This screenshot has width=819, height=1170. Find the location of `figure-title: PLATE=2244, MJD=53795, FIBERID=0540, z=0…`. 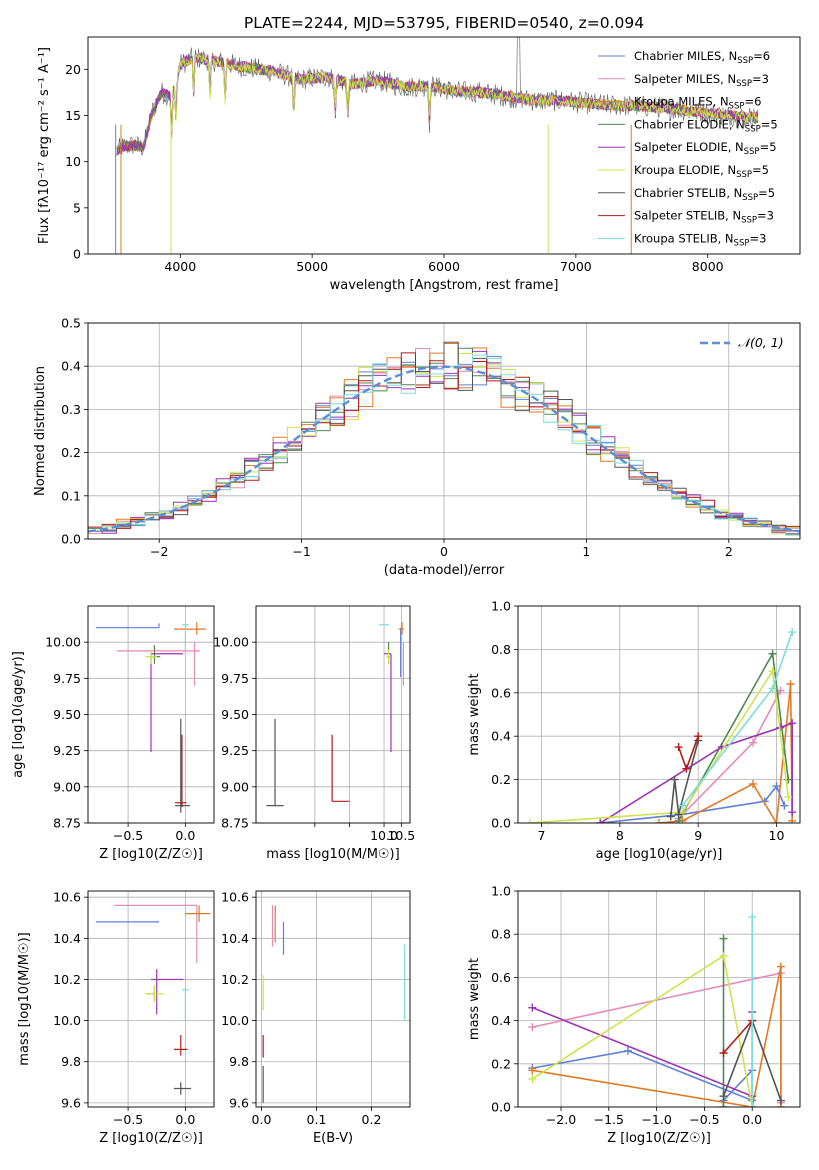

figure-title: PLATE=2244, MJD=53795, FIBERID=0540, z=0… is located at coordinates (444, 23).